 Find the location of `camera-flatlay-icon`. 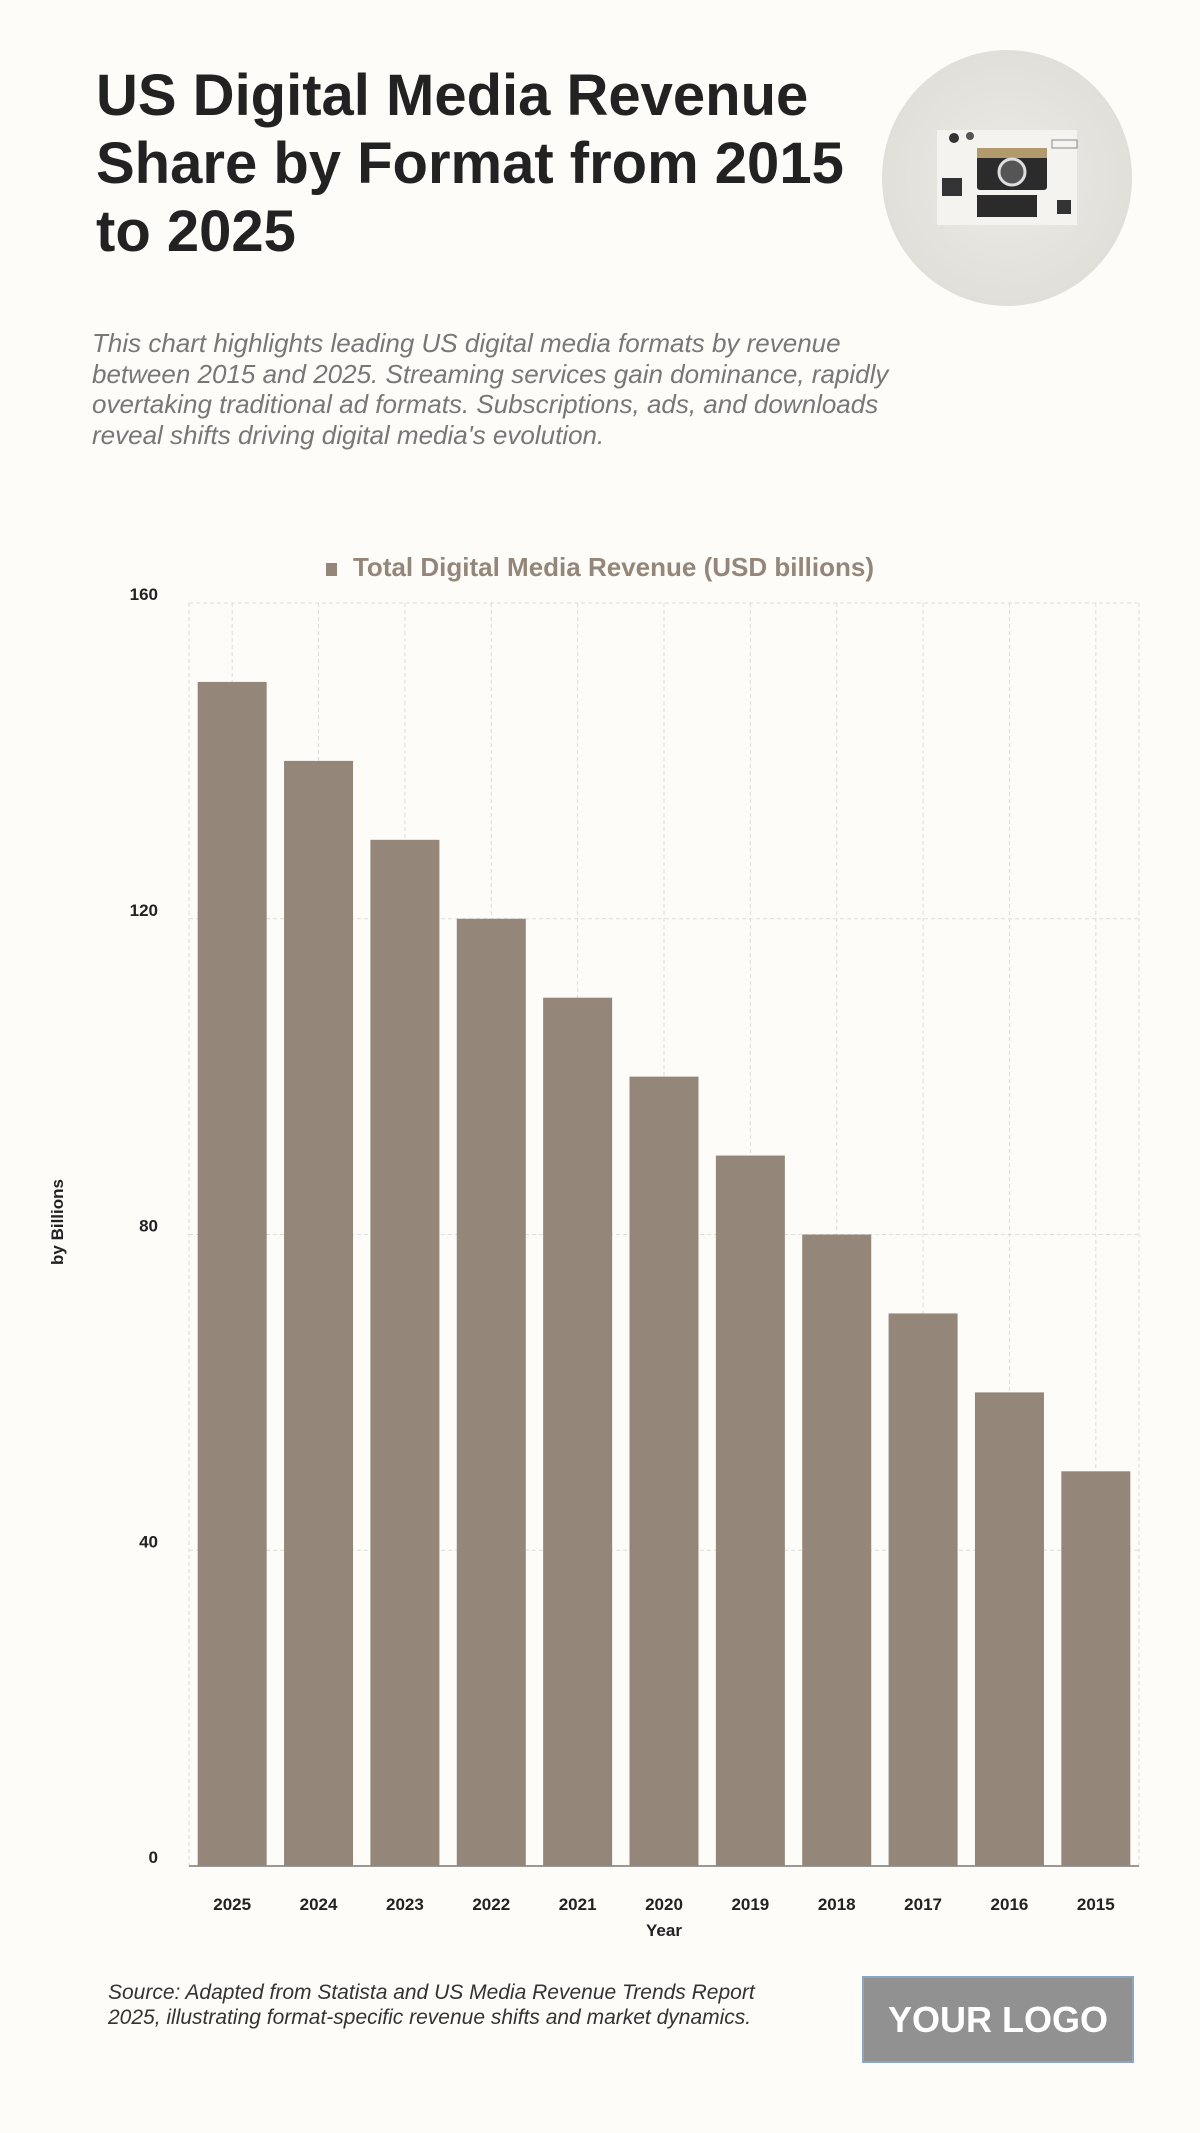

camera-flatlay-icon is located at coordinates (1007, 177).